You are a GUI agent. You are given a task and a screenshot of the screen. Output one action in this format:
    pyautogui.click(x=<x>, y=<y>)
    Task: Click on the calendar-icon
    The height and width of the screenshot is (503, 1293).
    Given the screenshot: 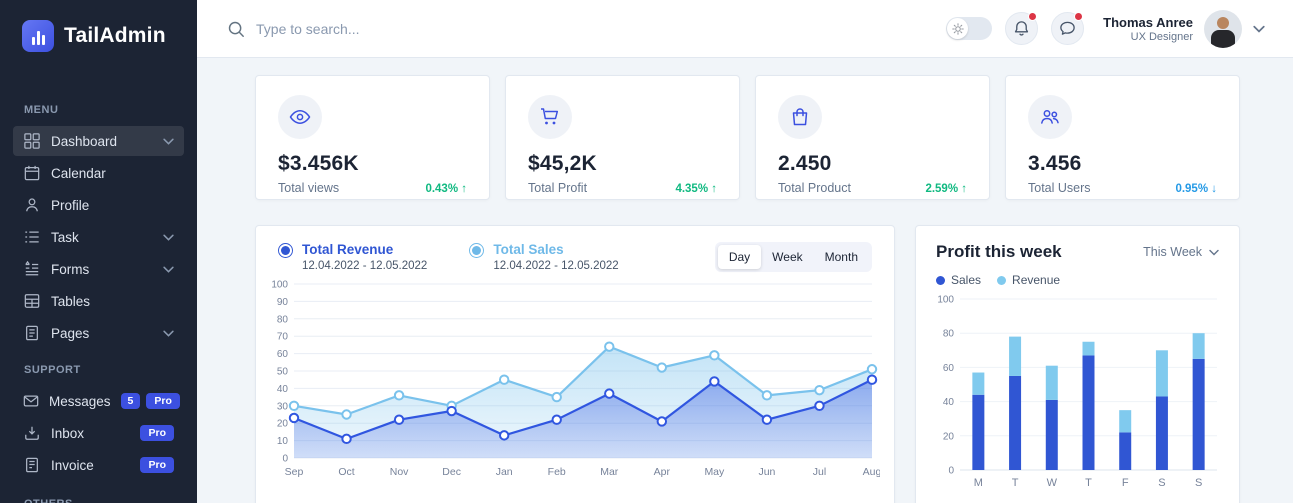 What is the action you would take?
    pyautogui.click(x=32, y=173)
    